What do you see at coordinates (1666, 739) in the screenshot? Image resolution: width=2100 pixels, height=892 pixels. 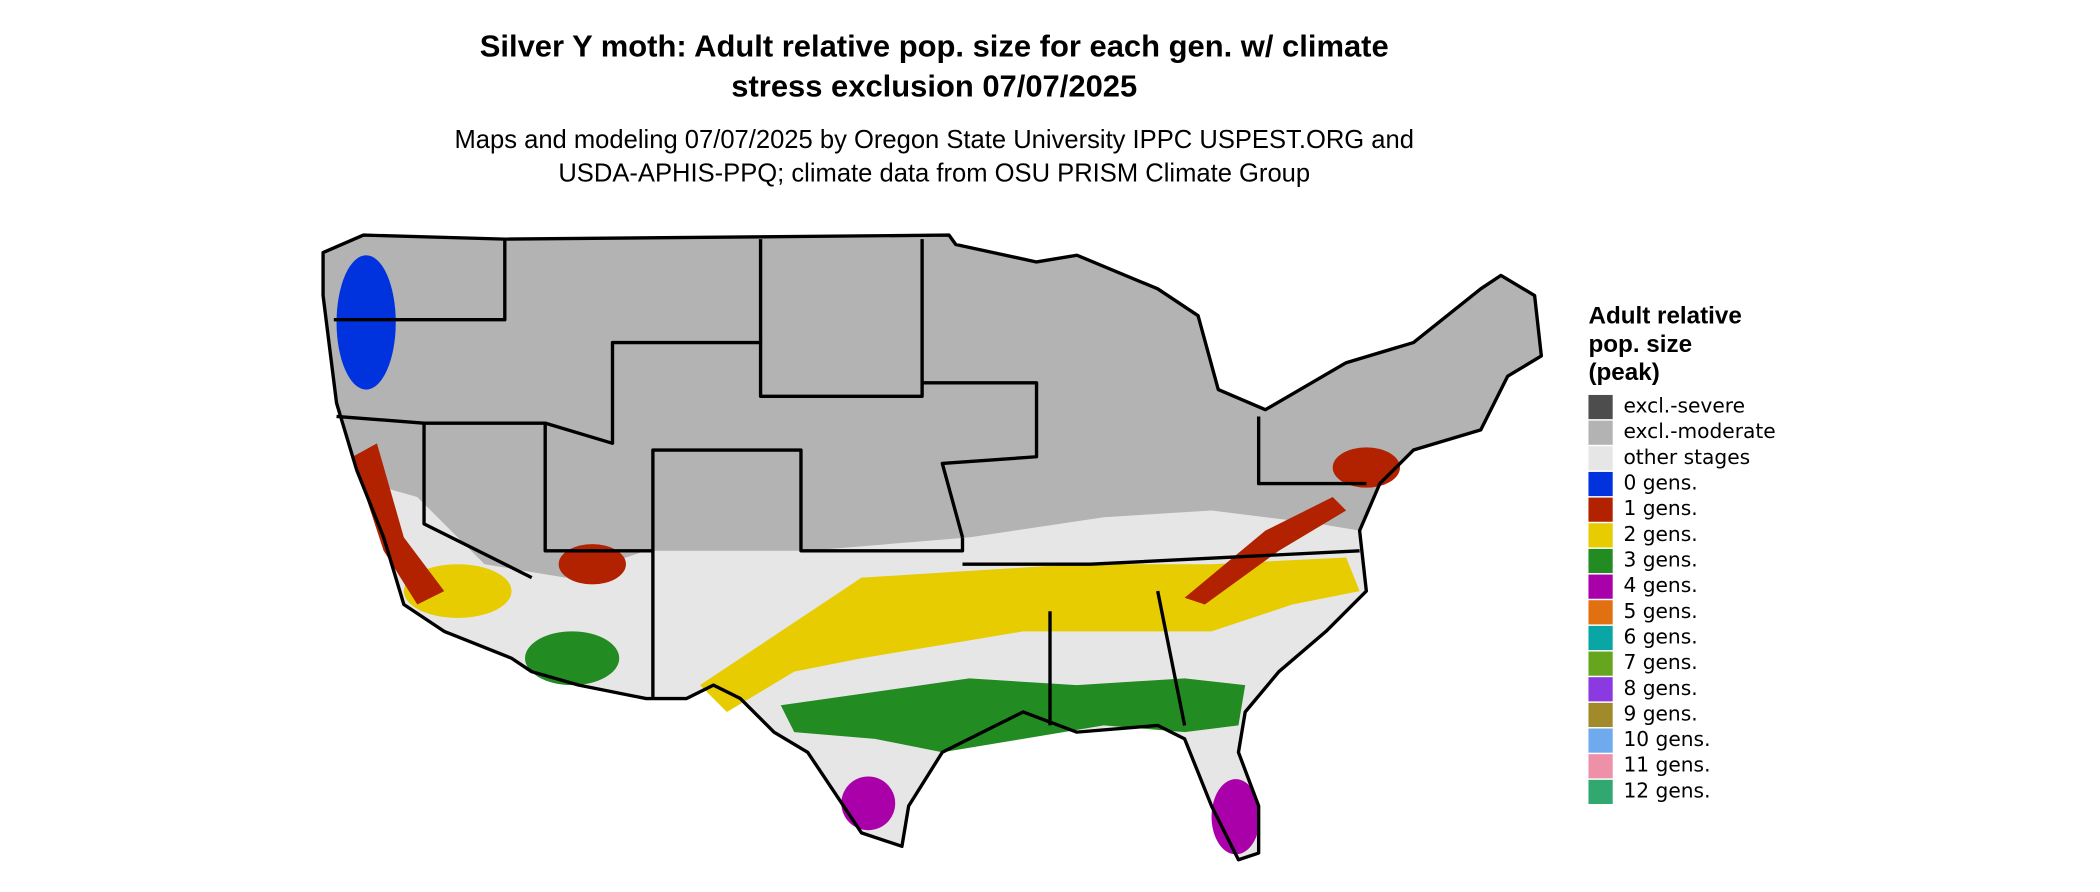 I see `legend-label: 10 gens.` at bounding box center [1666, 739].